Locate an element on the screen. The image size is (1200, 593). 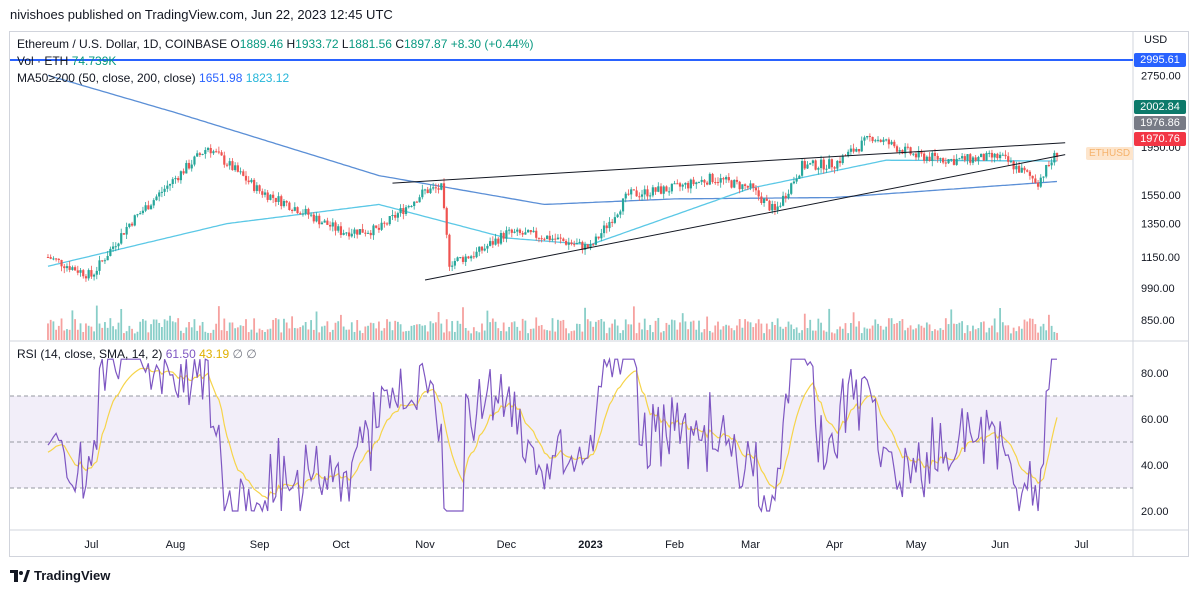
price-tick-label: 1350.00 is located at coordinates (1161, 225).